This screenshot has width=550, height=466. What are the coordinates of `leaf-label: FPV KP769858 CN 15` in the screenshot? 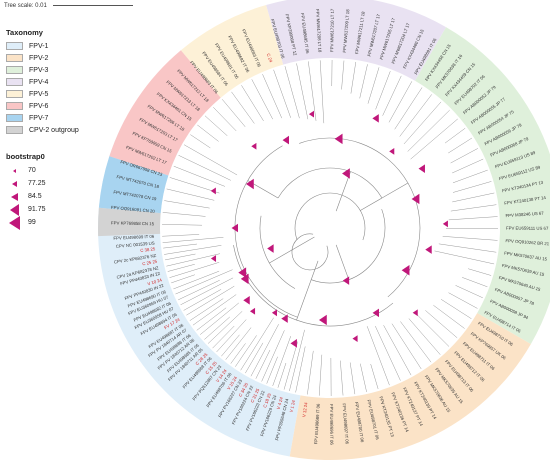 It's located at (133, 223).